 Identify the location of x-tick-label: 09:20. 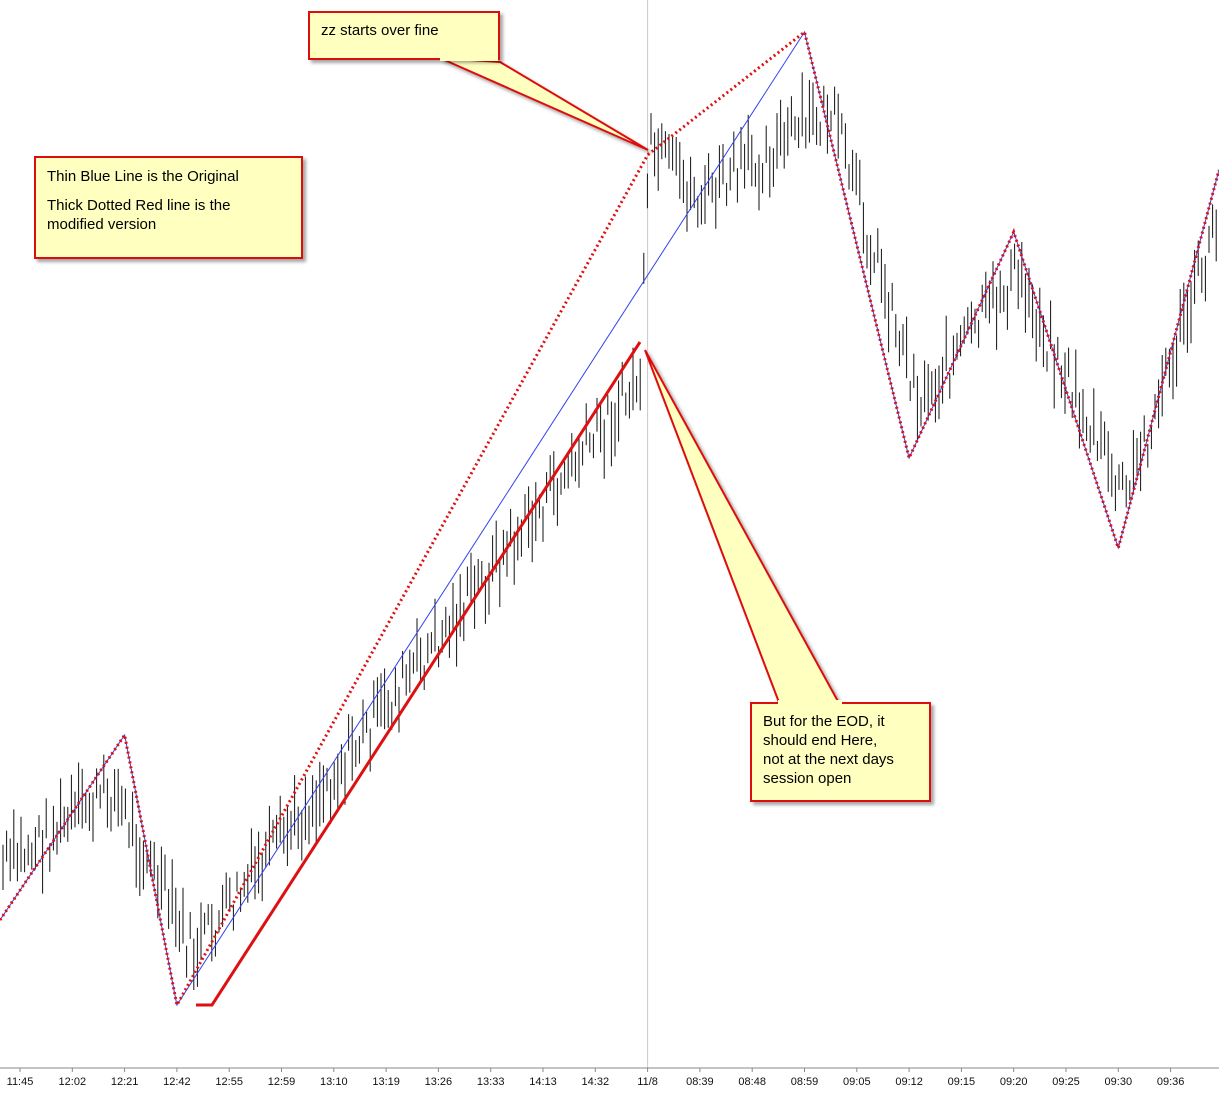
(1014, 1082).